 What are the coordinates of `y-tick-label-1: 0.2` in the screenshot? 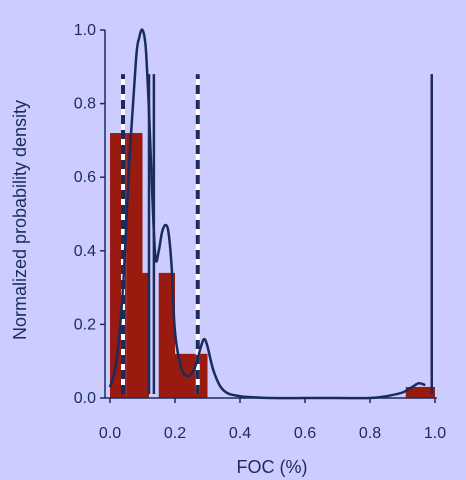 It's located at (85, 324).